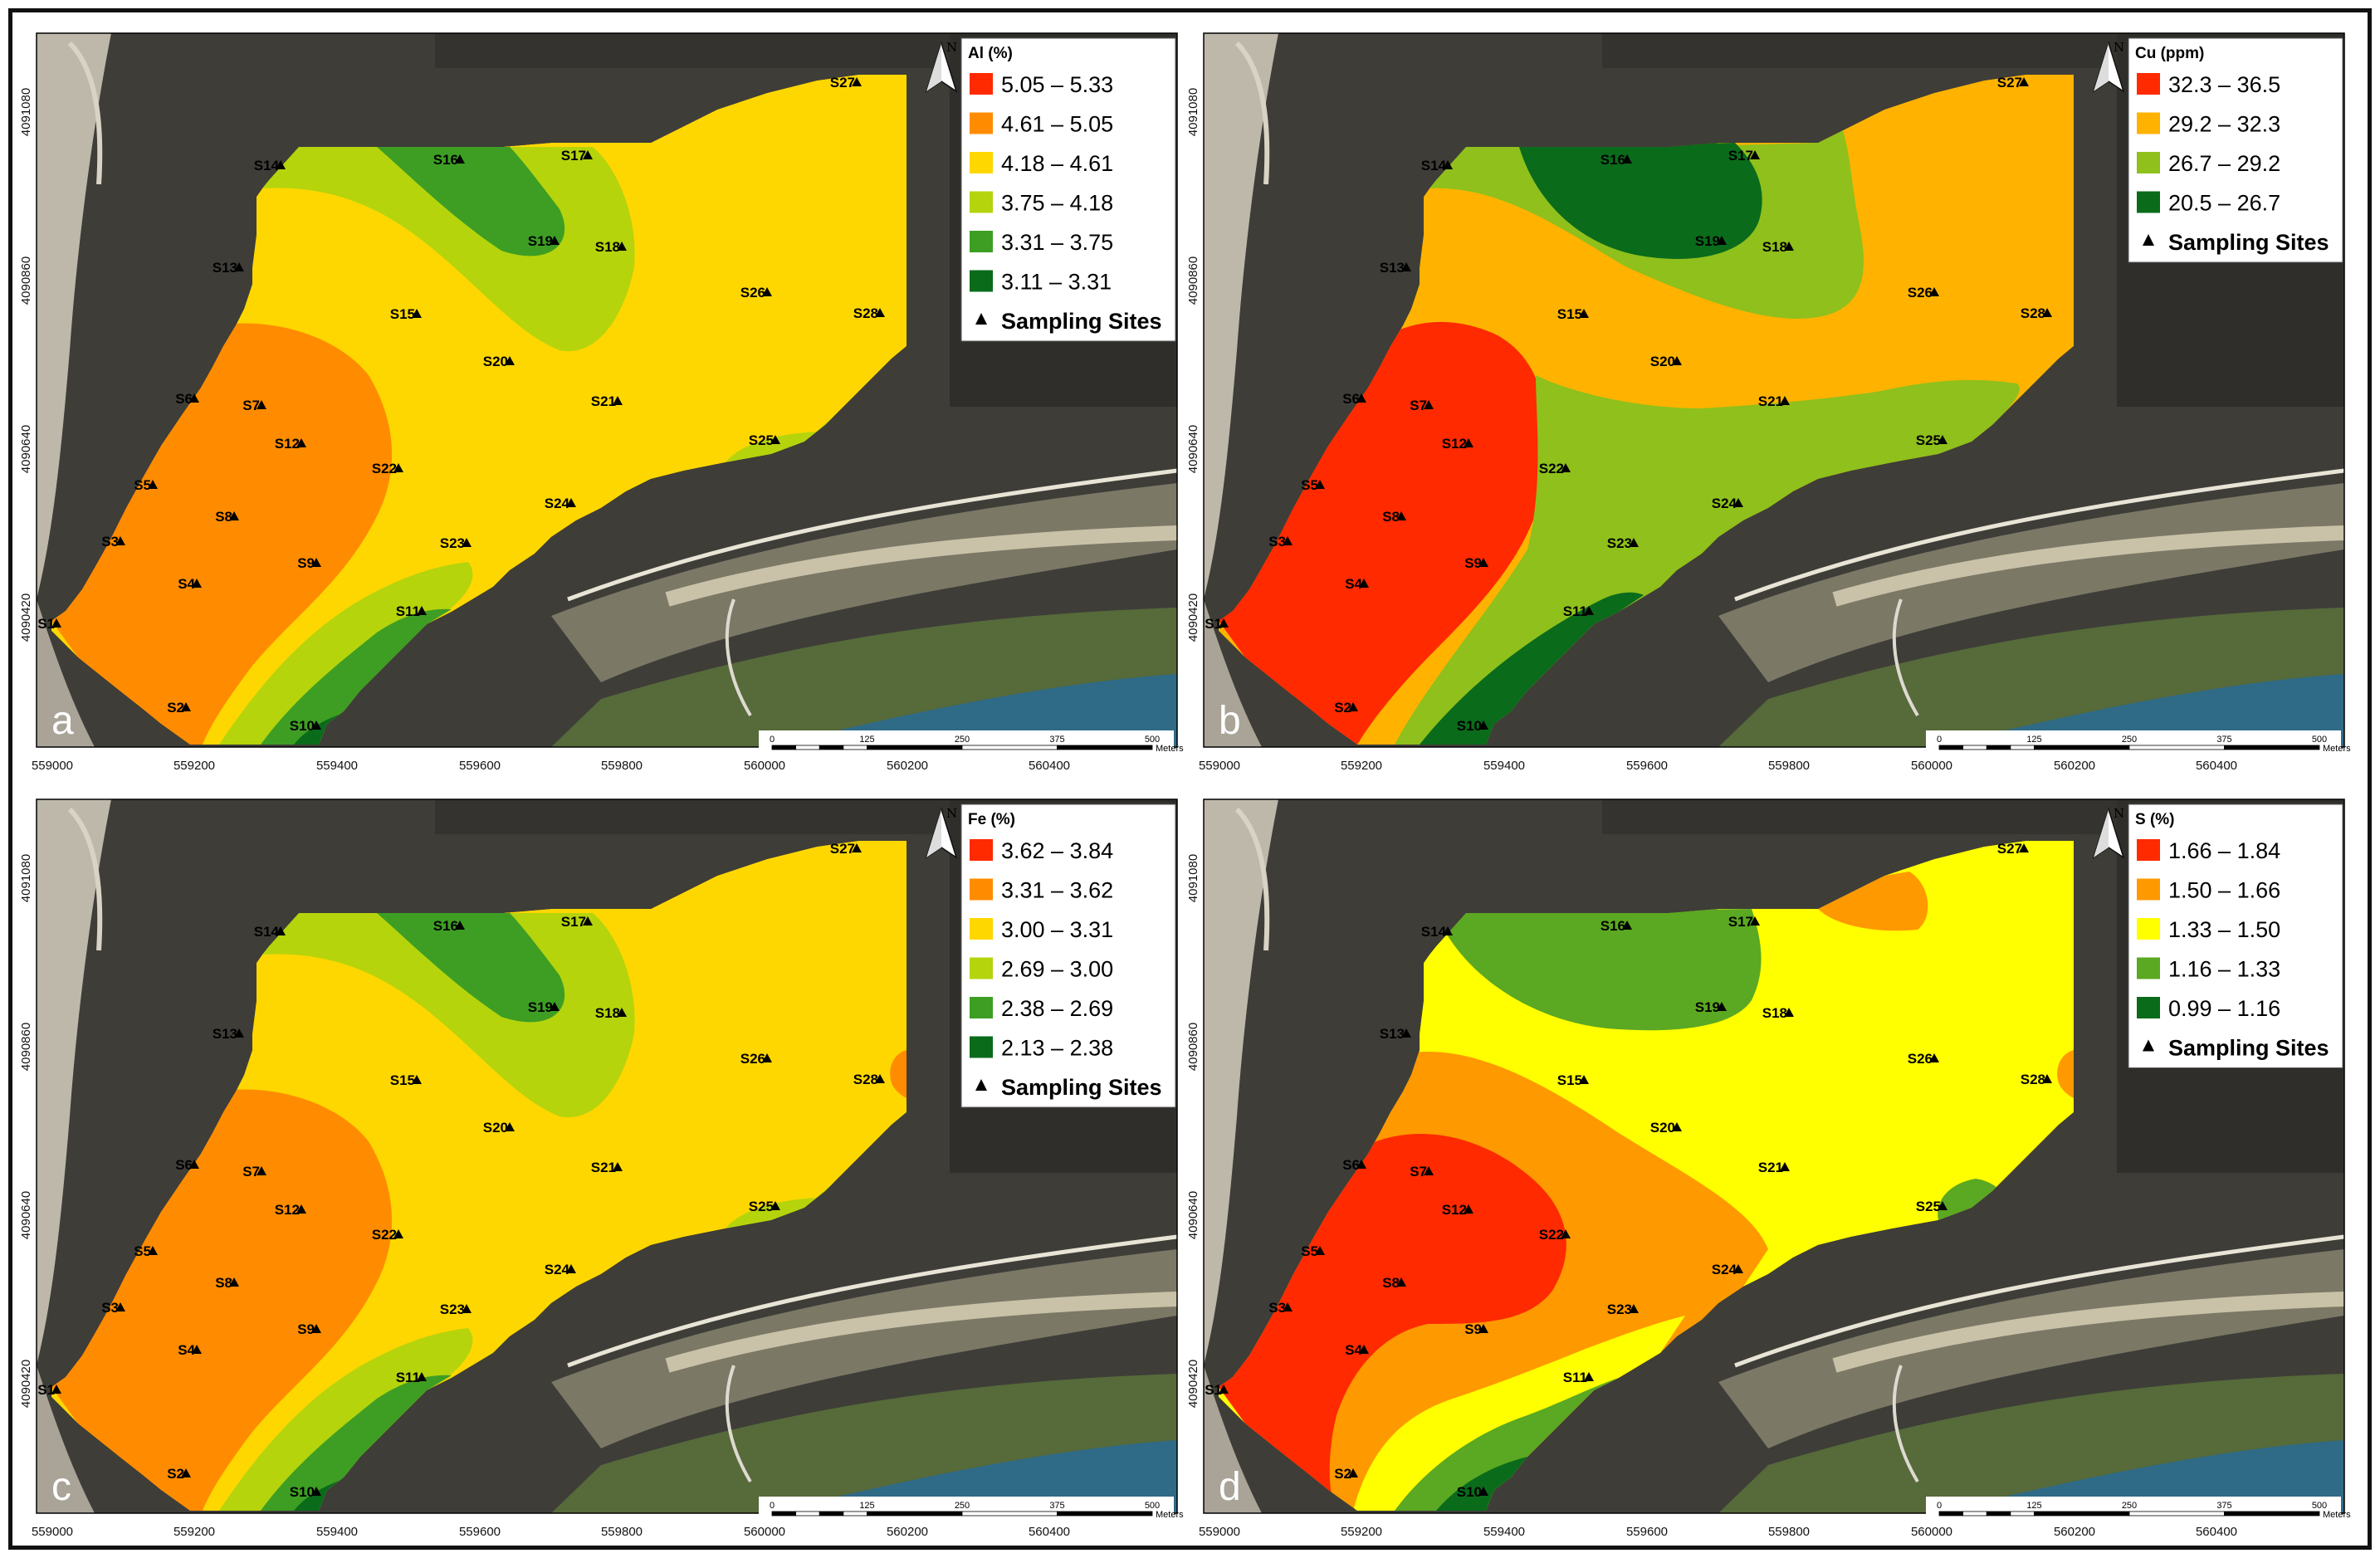  I want to click on sampling-site-s24: S24, so click(1728, 1269).